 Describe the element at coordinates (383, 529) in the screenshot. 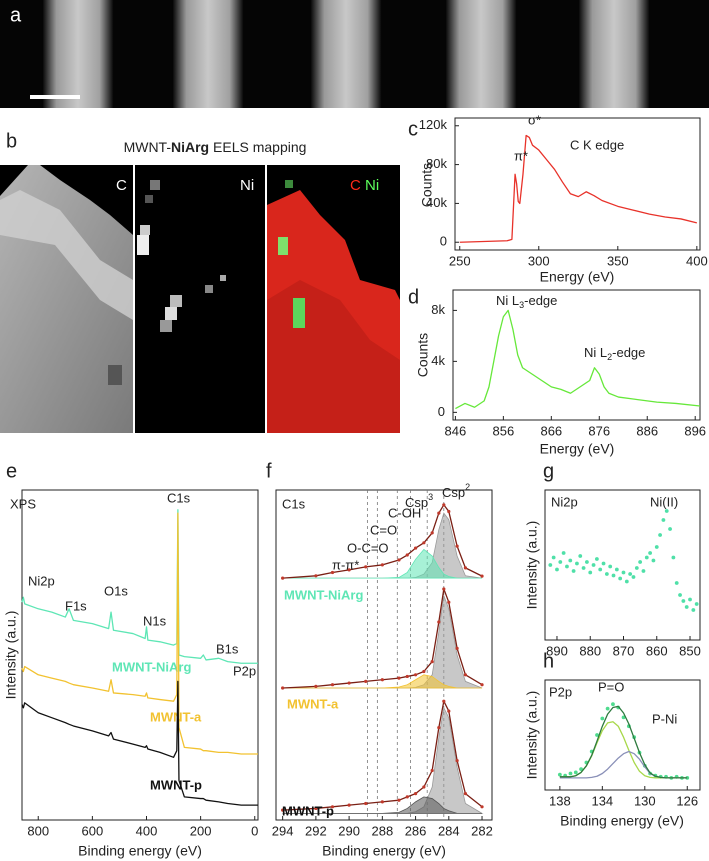

I see `annotation: C=O` at that location.